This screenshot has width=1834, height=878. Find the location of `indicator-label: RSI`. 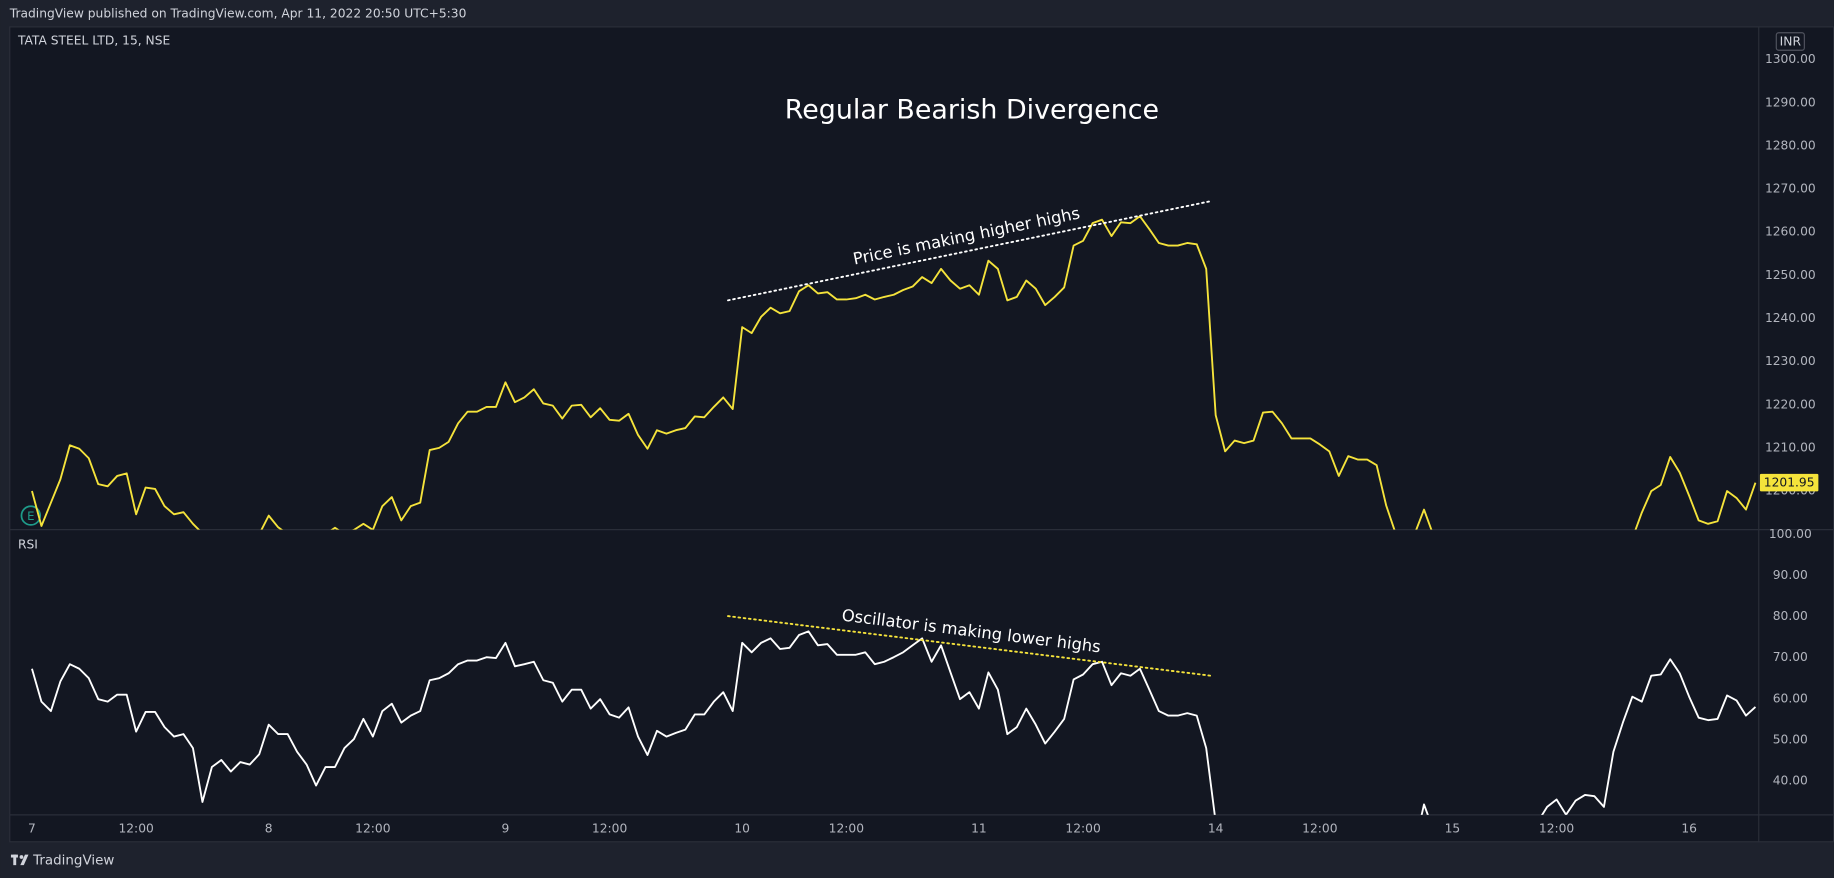

indicator-label: RSI is located at coordinates (28, 544).